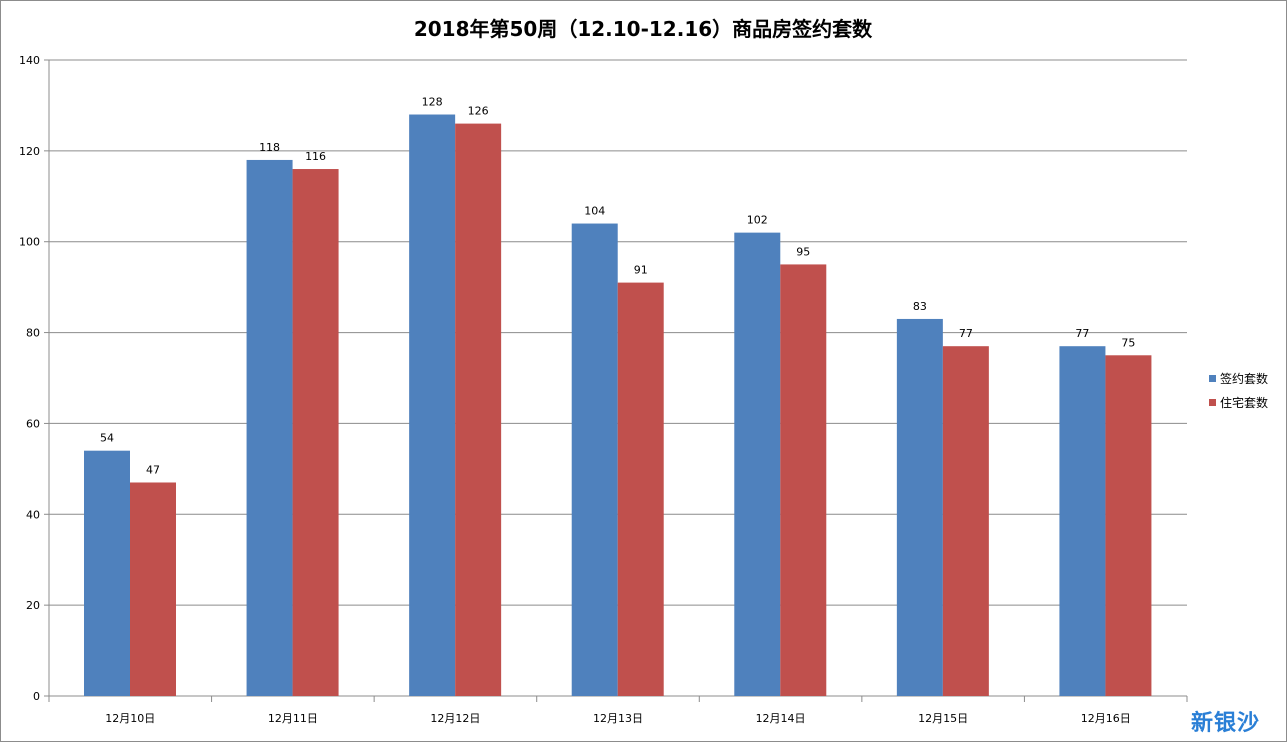 This screenshot has height=742, width=1287. Describe the element at coordinates (803, 251) in the screenshot. I see `data-label: 95` at that location.